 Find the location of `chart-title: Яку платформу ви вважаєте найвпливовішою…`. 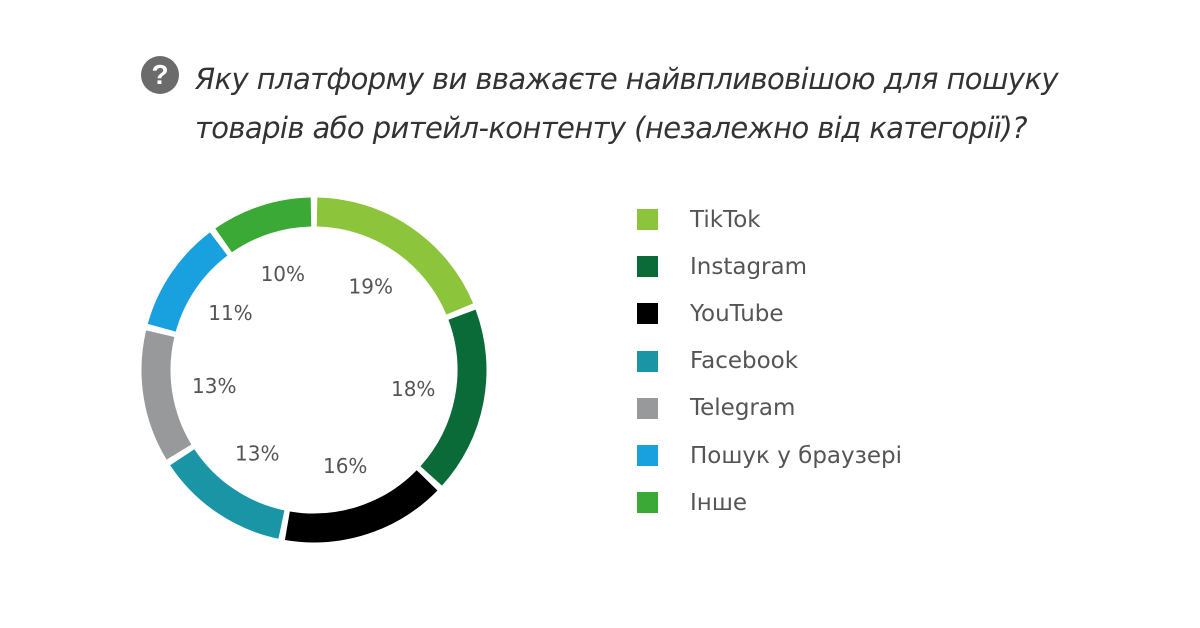

chart-title: Яку платформу ви вважаєте найвпливовішою… is located at coordinates (675, 104).